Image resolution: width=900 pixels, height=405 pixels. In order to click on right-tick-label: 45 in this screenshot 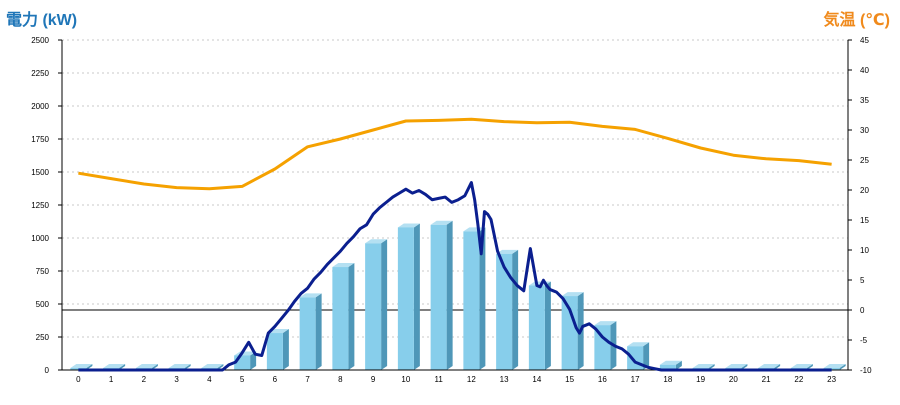, I will do `click(864, 40)`.